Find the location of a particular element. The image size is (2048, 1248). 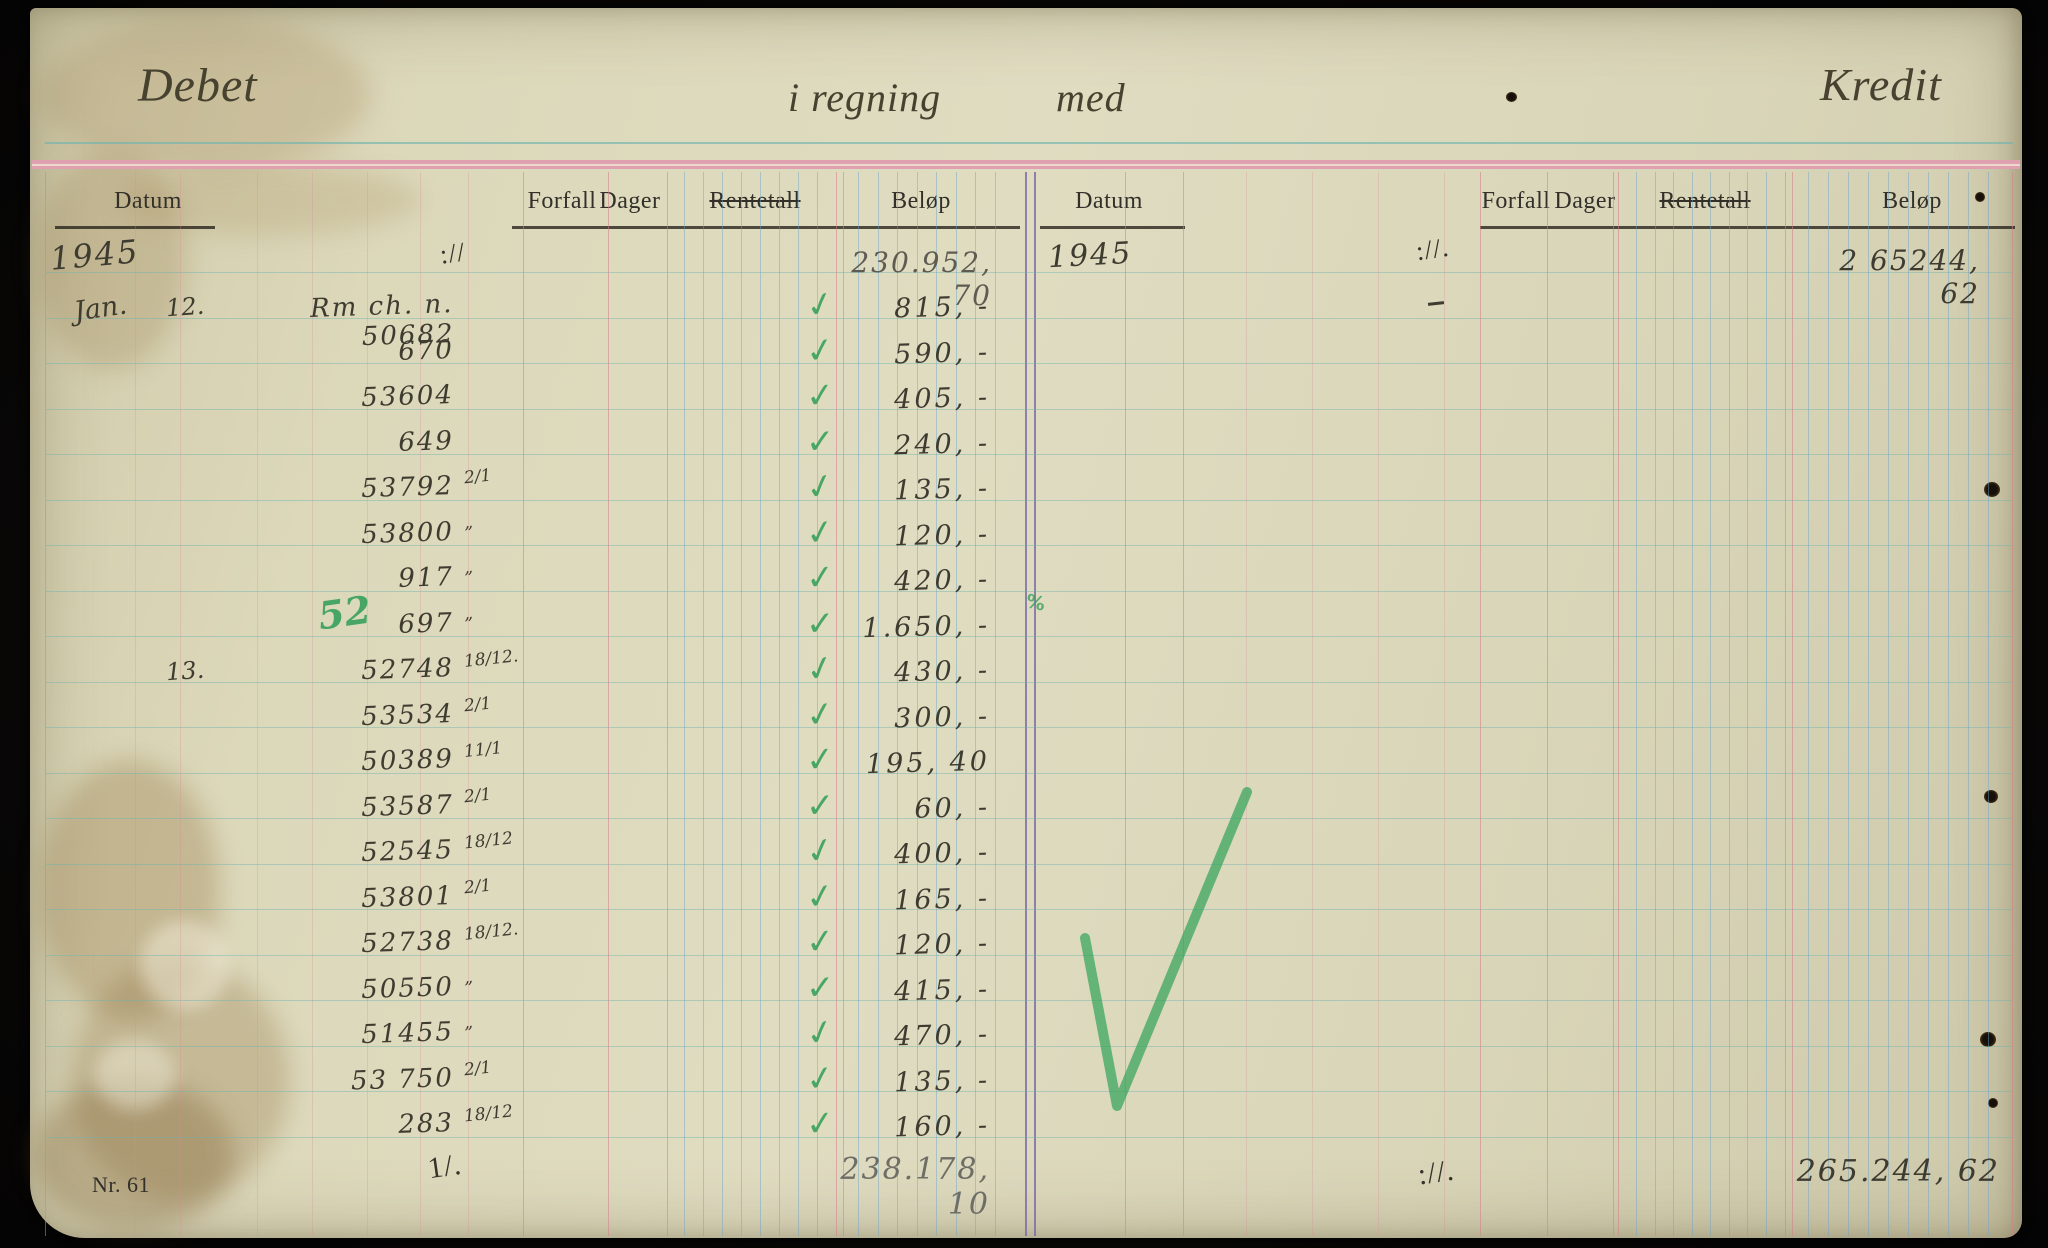

ledger-row: 917 „ ✓ 420, - is located at coordinates (1024, 584).